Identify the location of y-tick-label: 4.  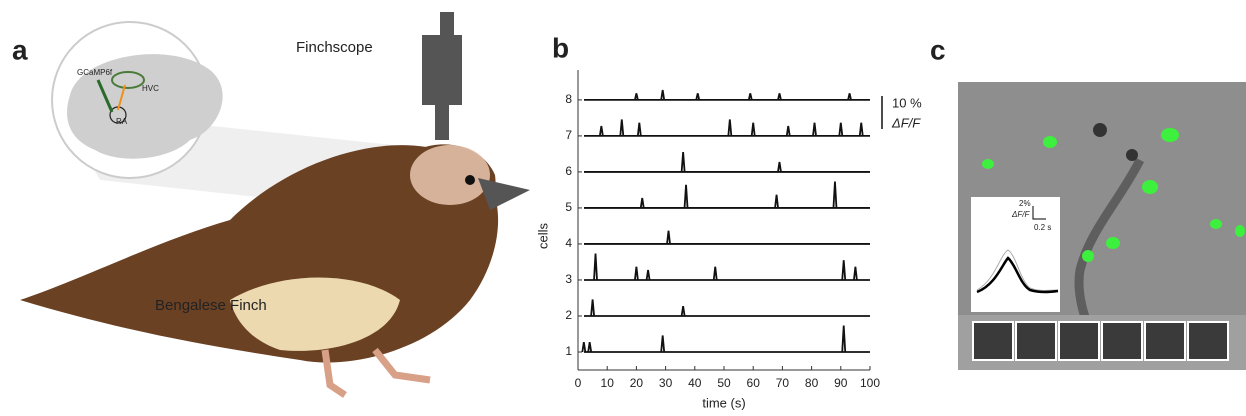
(568, 243).